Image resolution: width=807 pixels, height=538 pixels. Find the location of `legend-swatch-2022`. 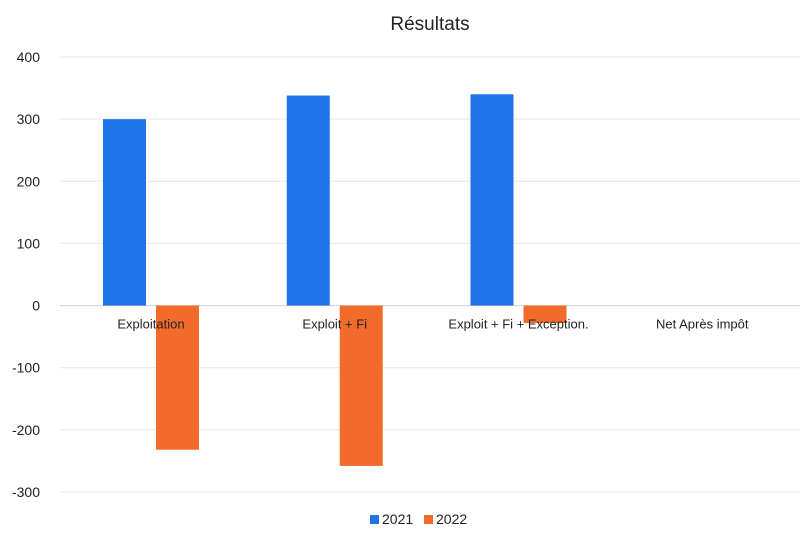

legend-swatch-2022 is located at coordinates (428, 519).